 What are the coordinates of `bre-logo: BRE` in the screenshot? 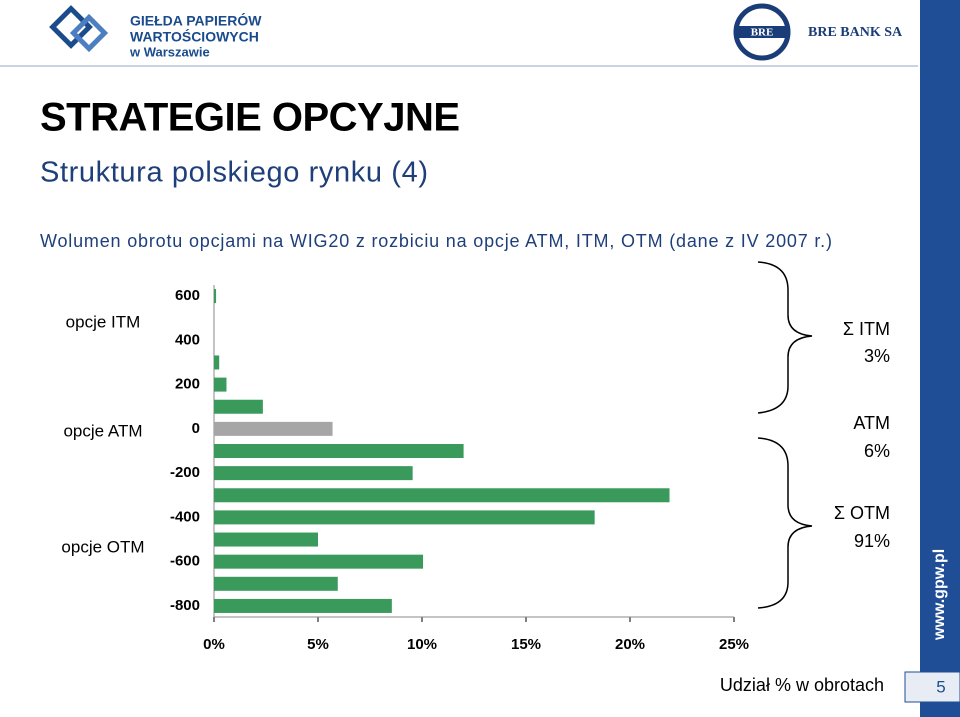 It's located at (762, 32).